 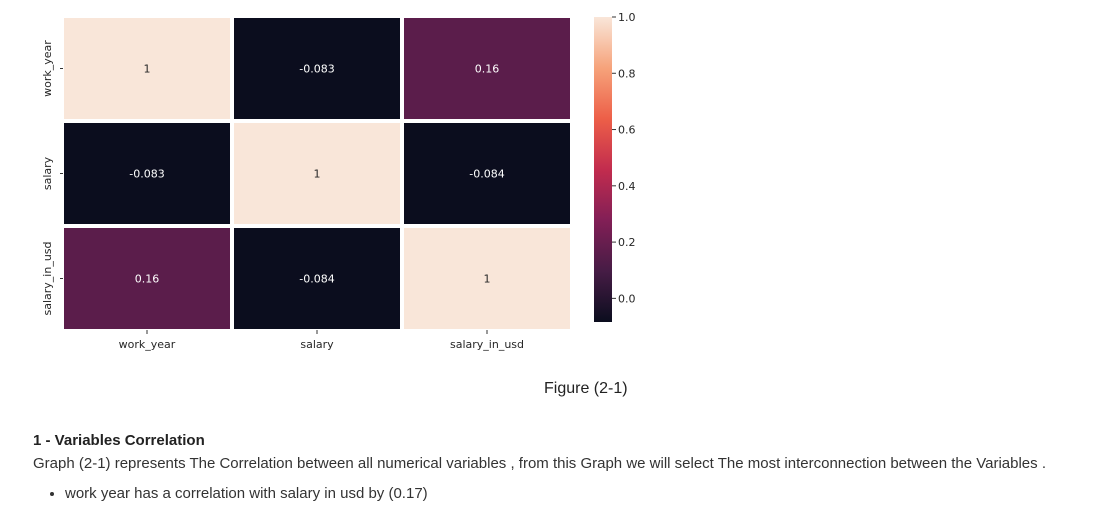 What do you see at coordinates (627, 73) in the screenshot?
I see `colorbar-tick-label: 0.8` at bounding box center [627, 73].